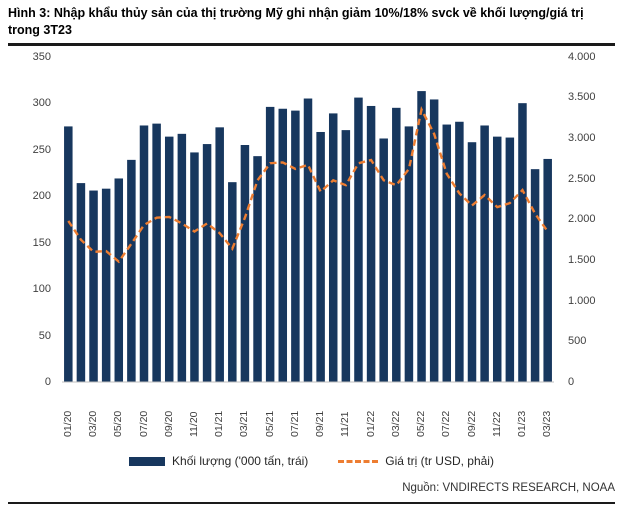 The image size is (623, 508). Describe the element at coordinates (345, 424) in the screenshot. I see `x-axis-tick: 11/21` at that location.